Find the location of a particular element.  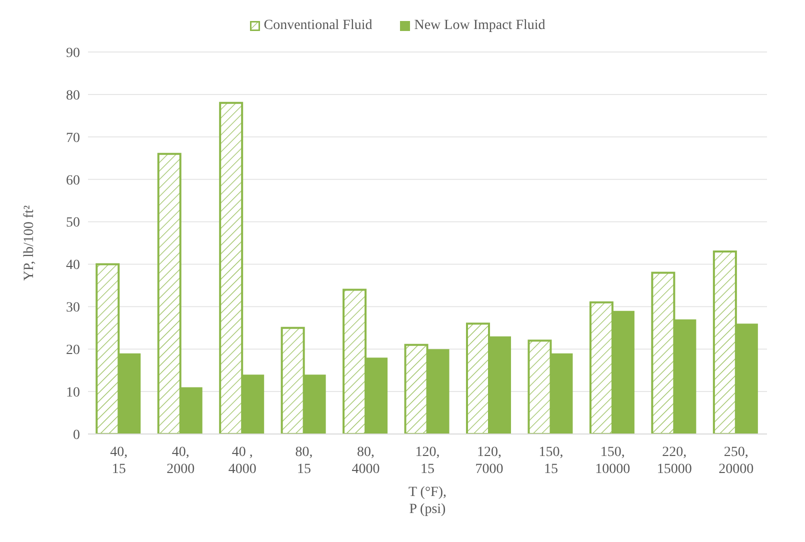

x-axis-title: T (°F), P (psi) is located at coordinates (427, 501).